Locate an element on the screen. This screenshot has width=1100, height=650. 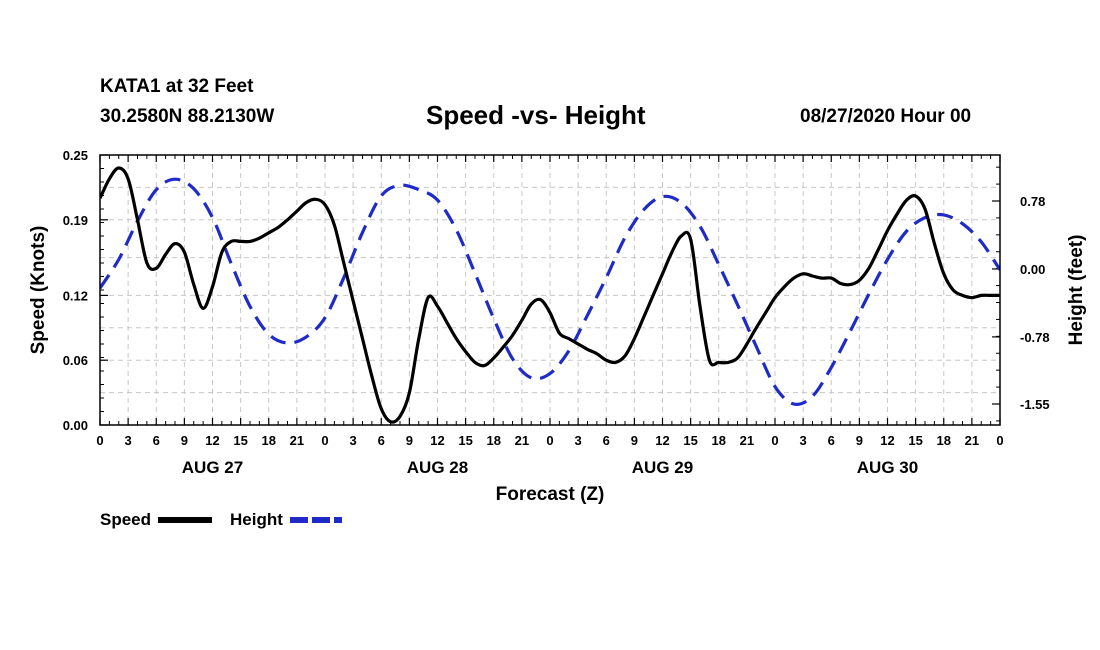
station-label: KATA1 at 32 Feet is located at coordinates (177, 86).